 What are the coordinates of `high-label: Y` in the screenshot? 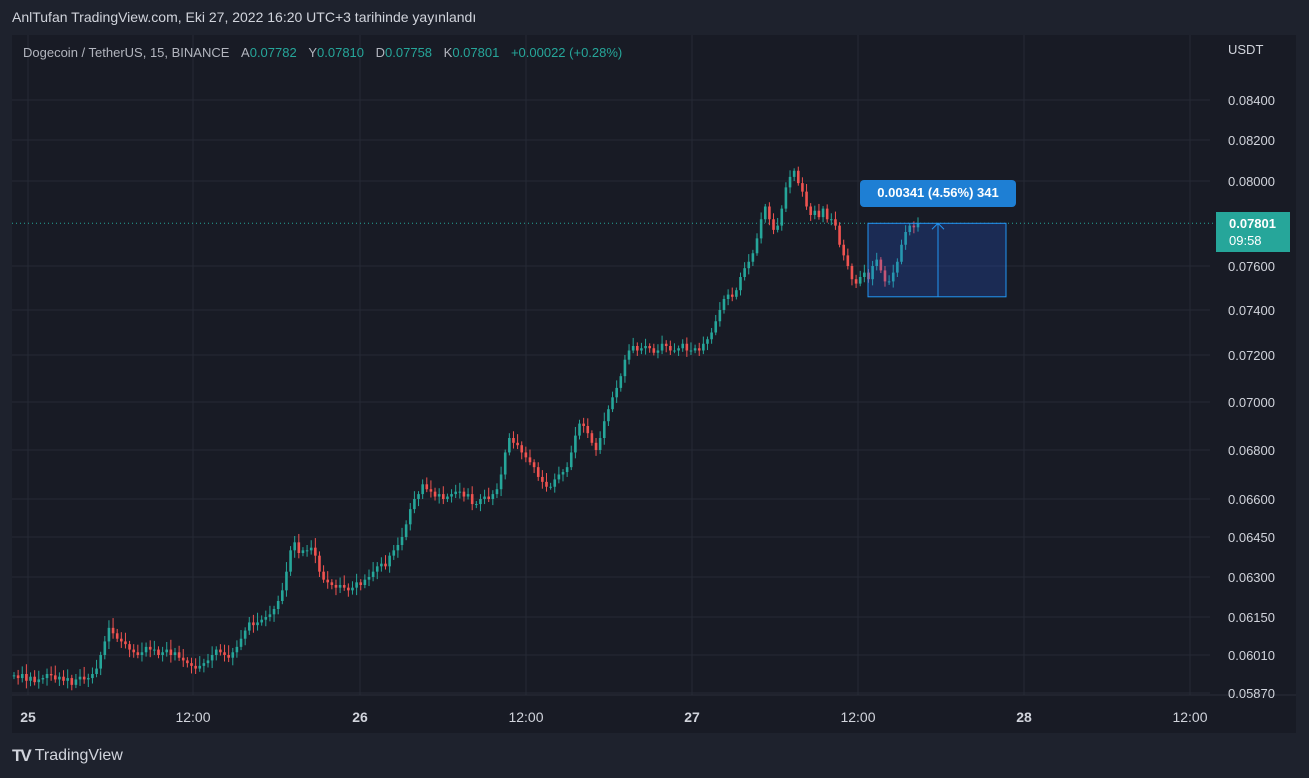 It's located at (313, 52).